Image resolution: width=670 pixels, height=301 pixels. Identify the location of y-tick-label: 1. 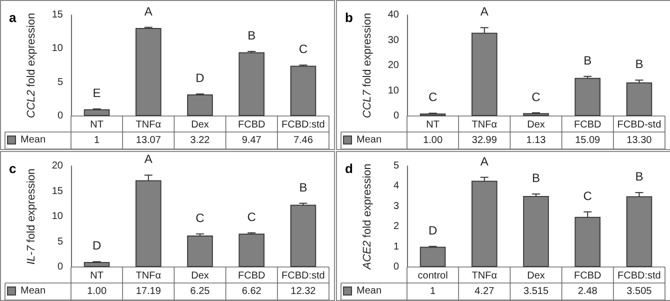
(396, 246).